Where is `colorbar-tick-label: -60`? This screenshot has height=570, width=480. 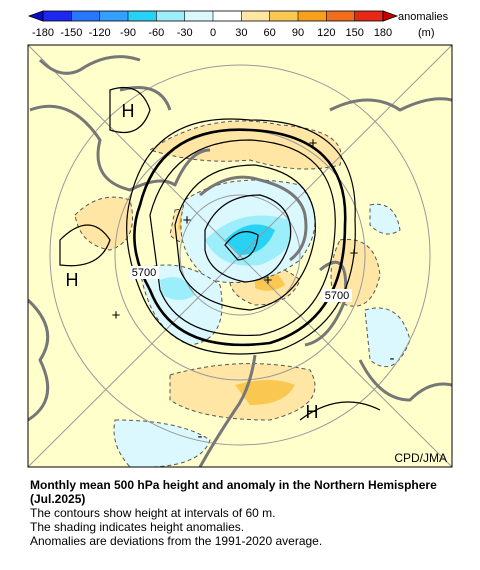
colorbar-tick-label: -60 is located at coordinates (156, 33).